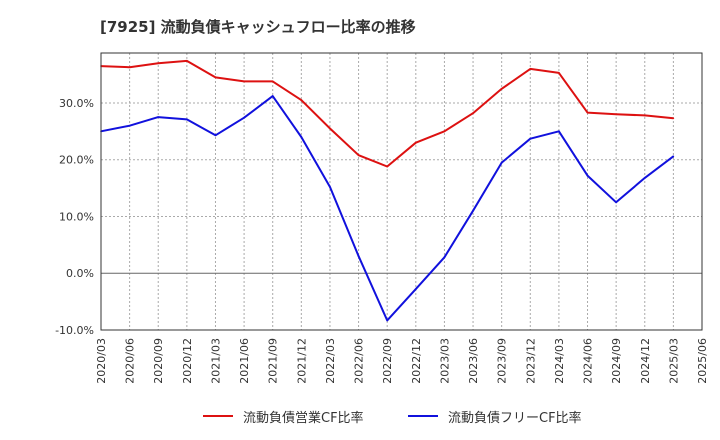 This screenshot has width=720, height=440. What do you see at coordinates (215, 361) in the screenshot?
I see `x-tick-label: 2021/03` at bounding box center [215, 361].